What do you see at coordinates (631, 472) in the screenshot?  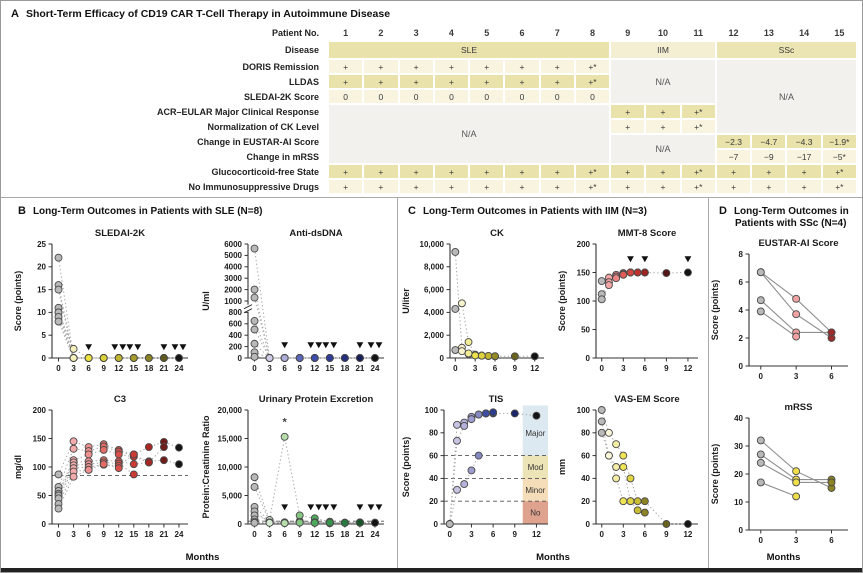 I see `chart-vas-em: 0 3 6 9 12 0 20 40 60 80 100 VAS-EM Score mm` at bounding box center [631, 472].